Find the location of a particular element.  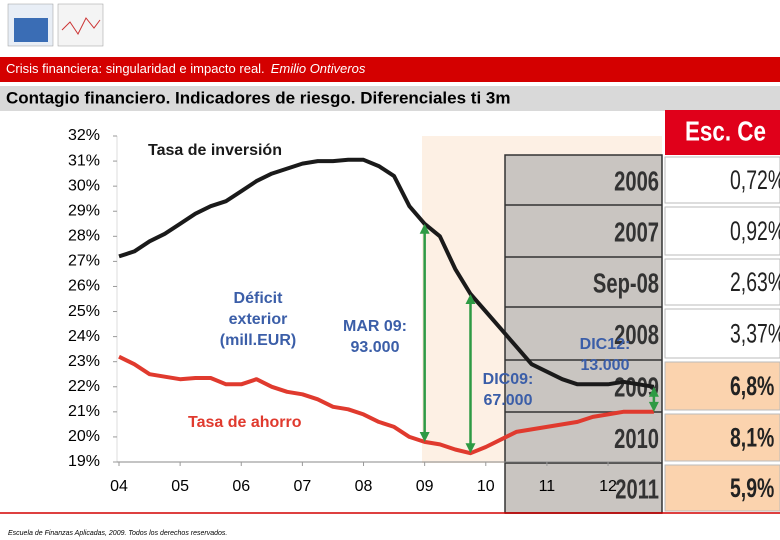

annotation: DIC09: is located at coordinates (508, 379).